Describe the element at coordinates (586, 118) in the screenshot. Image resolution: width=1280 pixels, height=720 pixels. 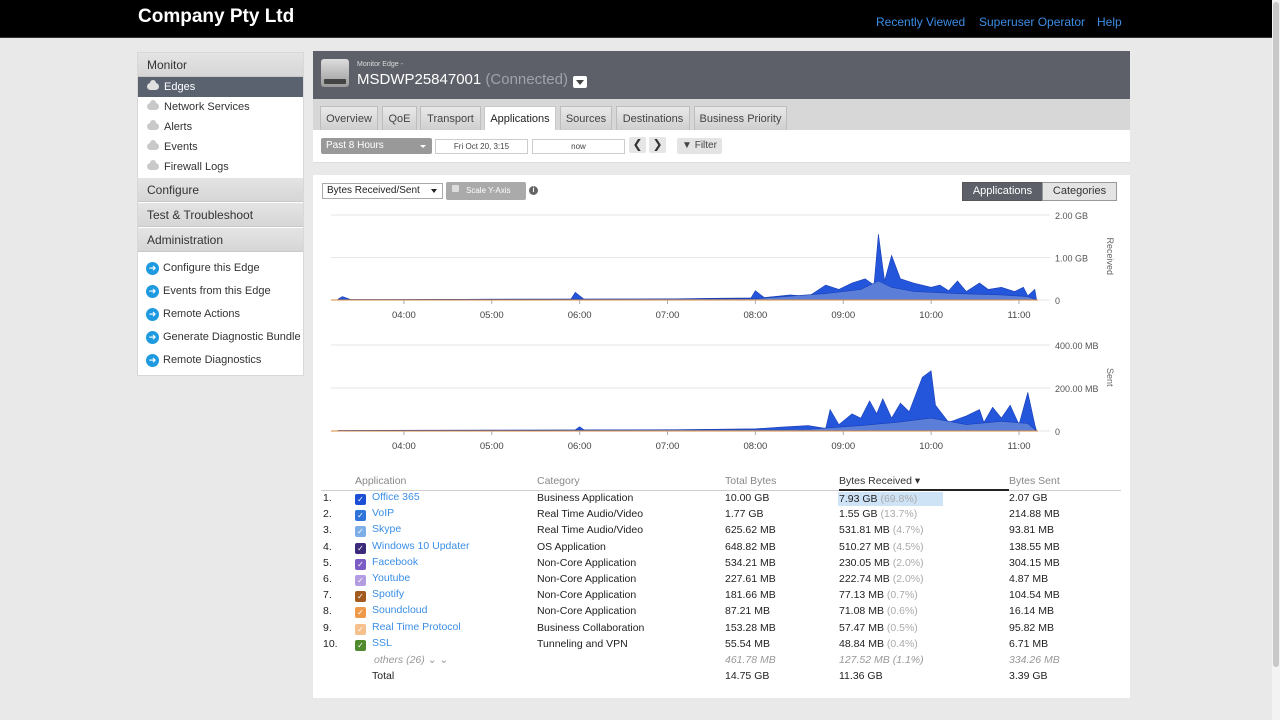
I see `tab-sources: Sources` at that location.